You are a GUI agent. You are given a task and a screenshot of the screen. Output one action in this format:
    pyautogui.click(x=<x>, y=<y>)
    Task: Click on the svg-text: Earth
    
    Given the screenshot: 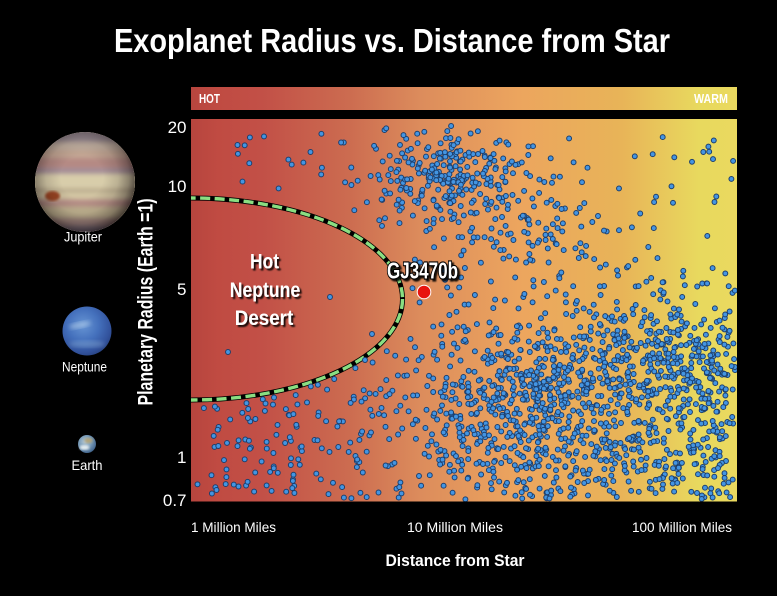 What is the action you would take?
    pyautogui.click(x=87, y=465)
    